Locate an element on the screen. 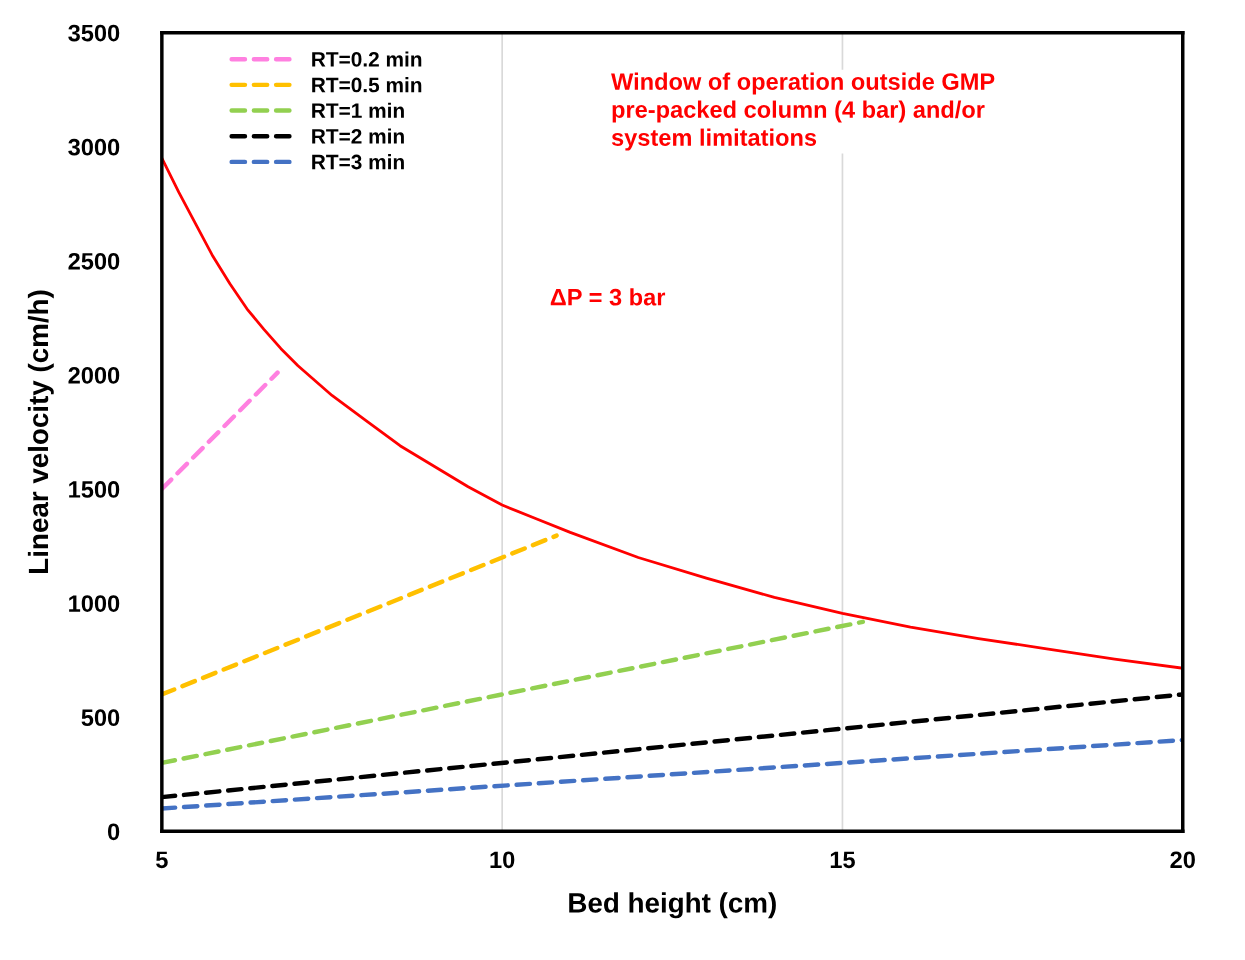 Image resolution: width=1245 pixels, height=960 pixels. y-tick-label: 1000 is located at coordinates (94, 603).